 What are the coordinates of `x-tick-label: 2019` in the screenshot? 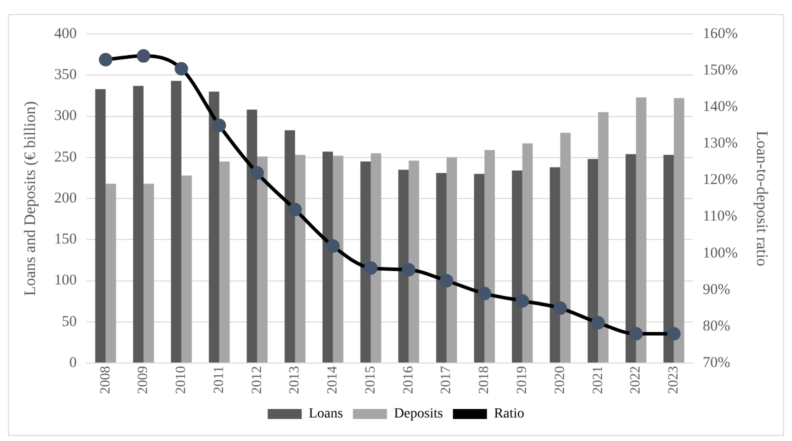 It's located at (522, 380).